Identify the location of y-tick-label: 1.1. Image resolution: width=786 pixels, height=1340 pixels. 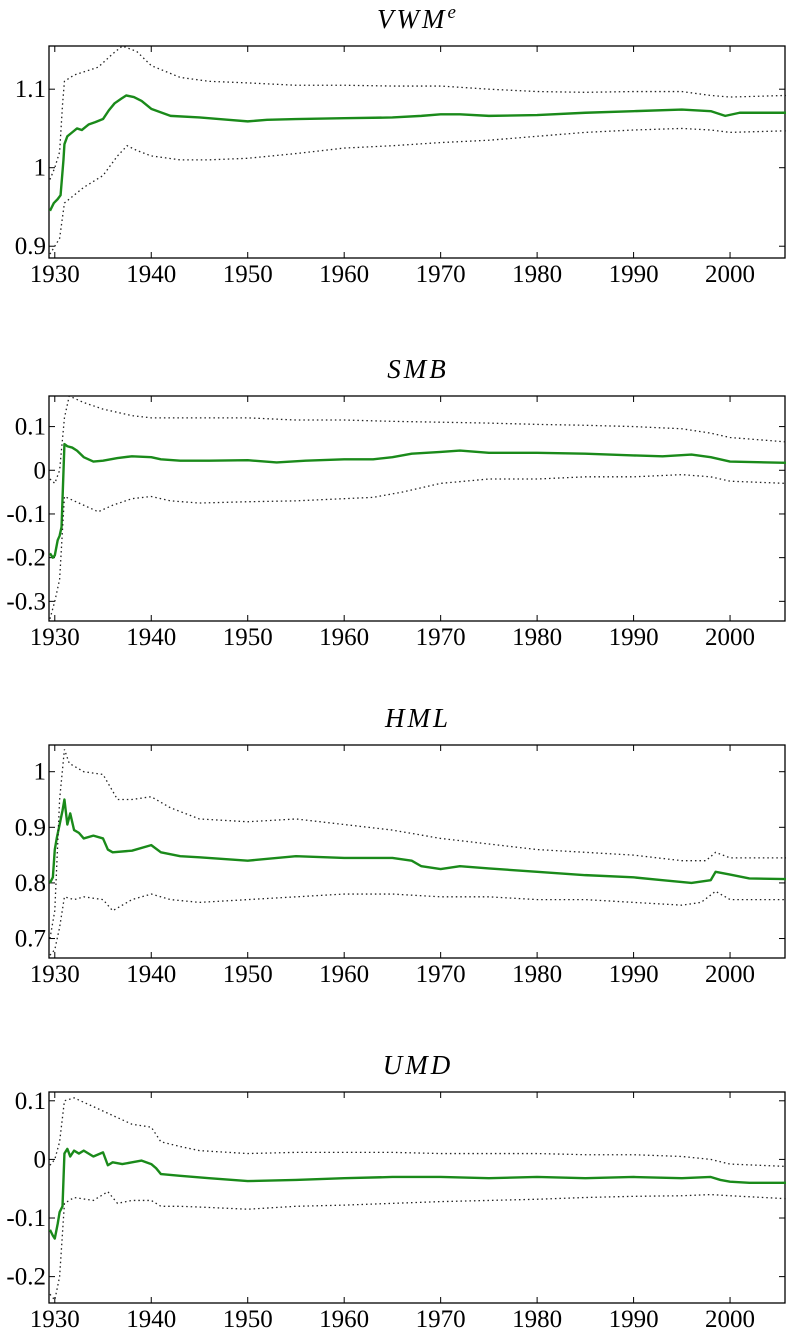
(30, 89).